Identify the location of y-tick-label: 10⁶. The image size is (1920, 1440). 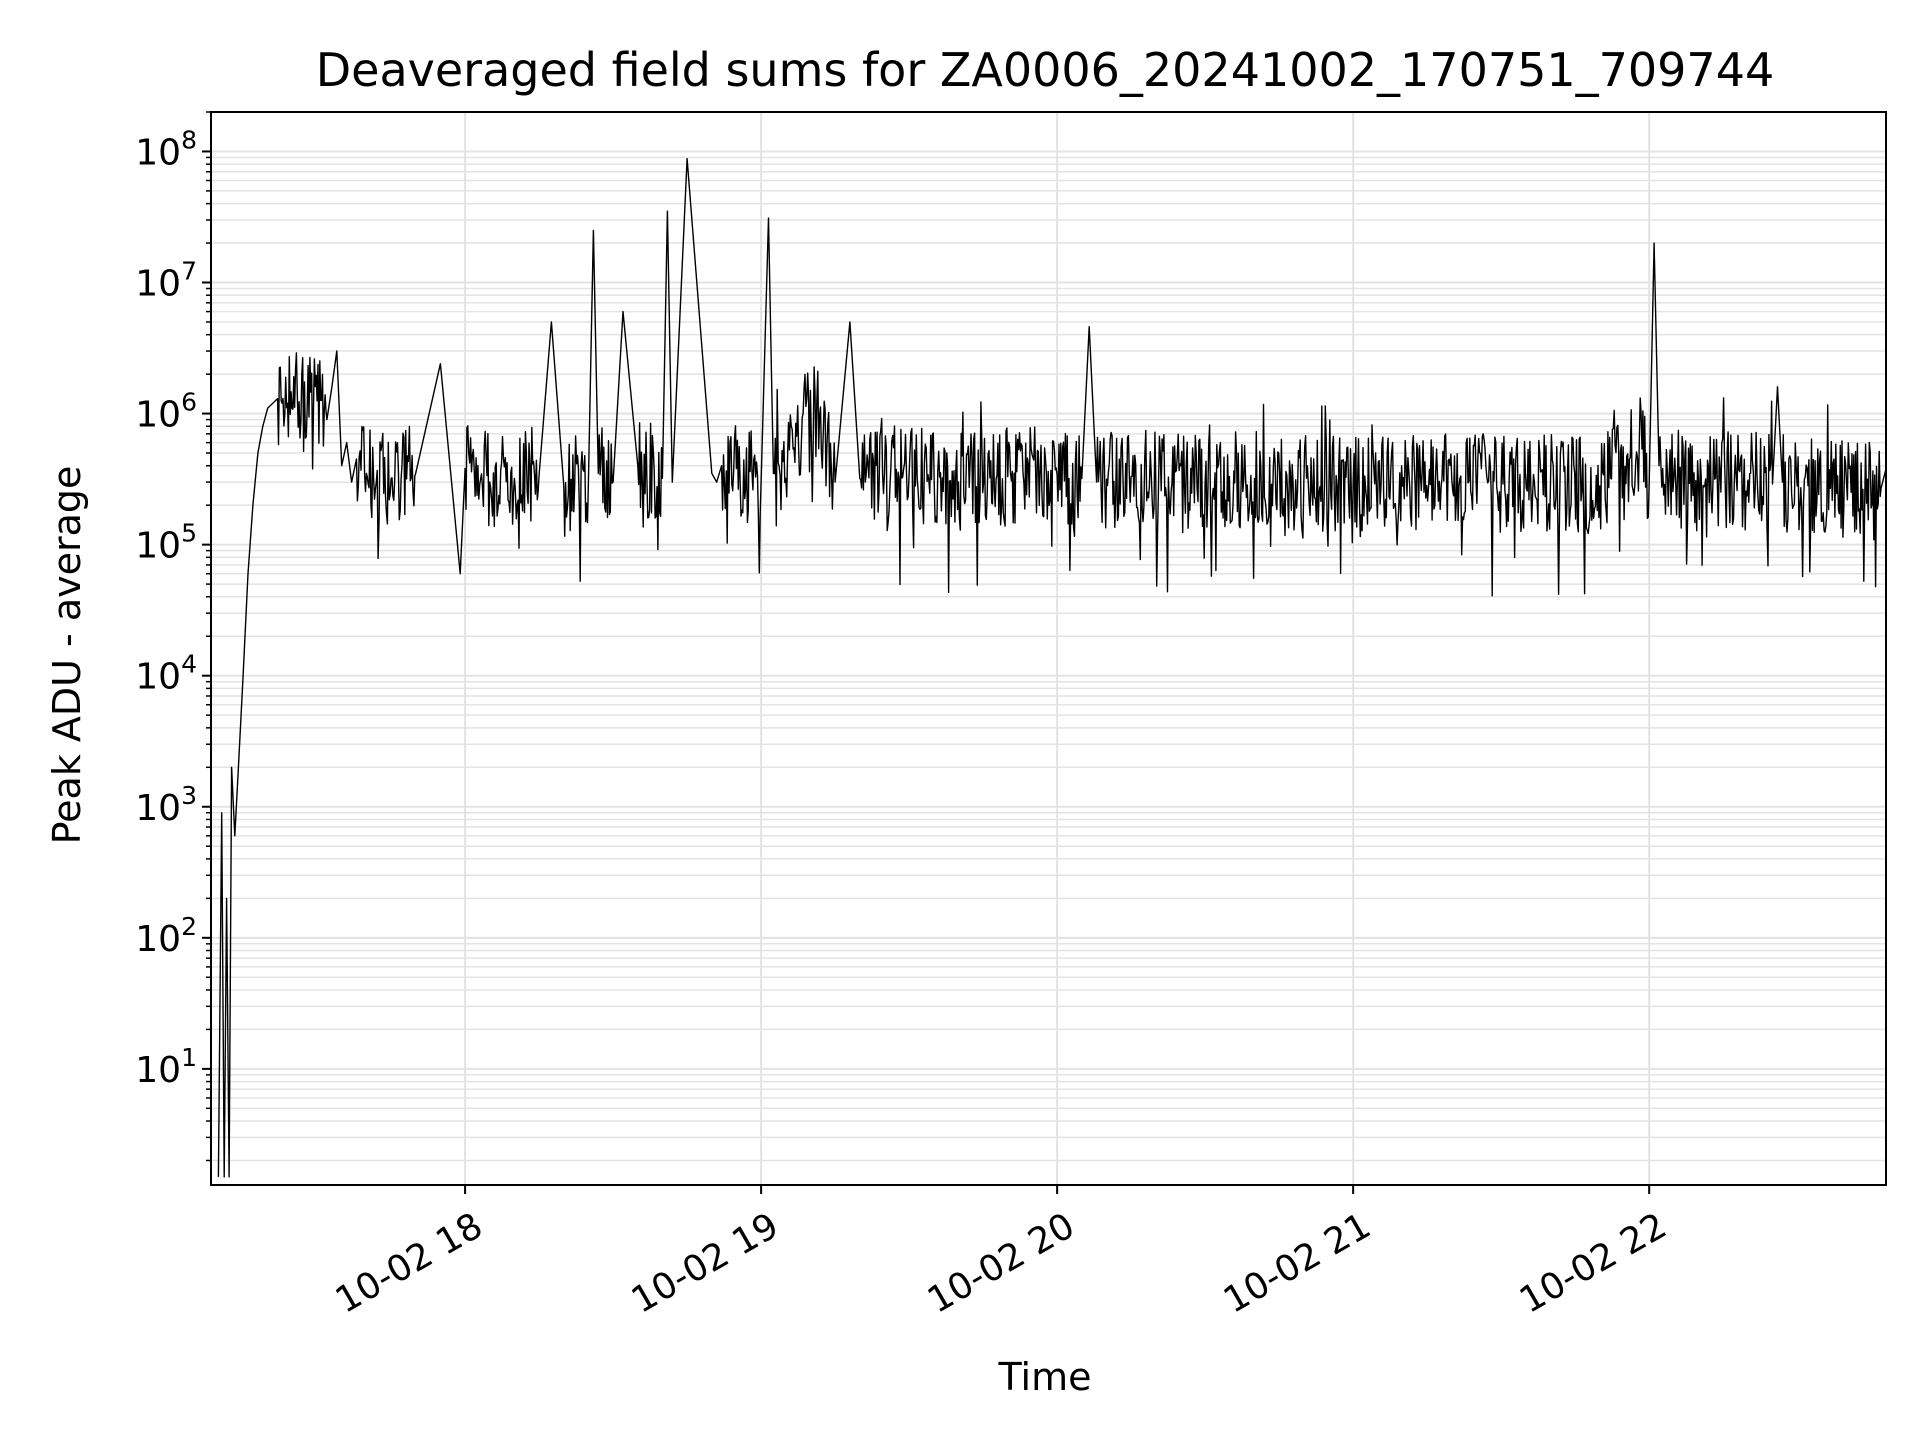
(166, 412).